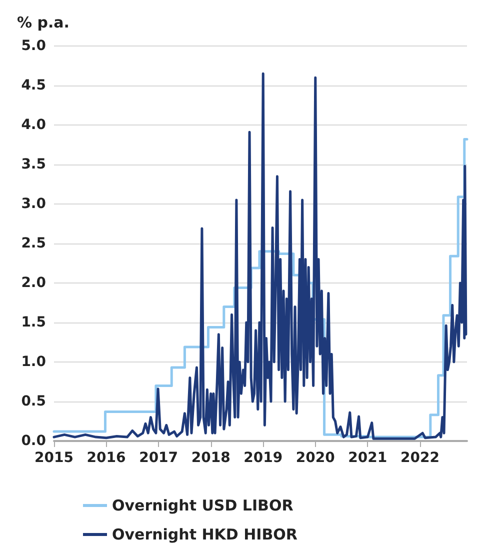 The image size is (487, 559). What do you see at coordinates (205, 535) in the screenshot?
I see `legend-label: Overnight HKD HIBOR` at bounding box center [205, 535].